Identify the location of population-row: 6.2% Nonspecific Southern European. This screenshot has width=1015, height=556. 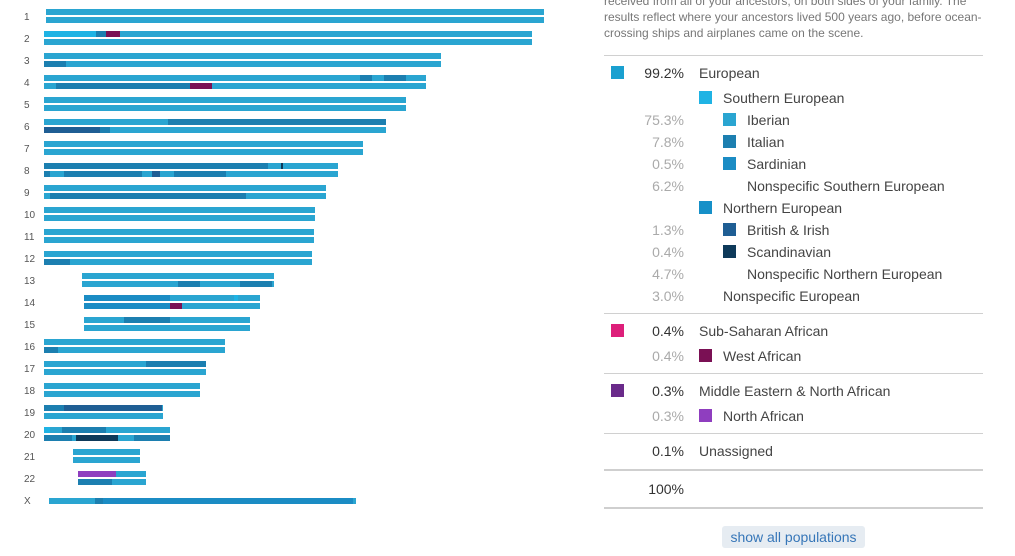
(793, 186).